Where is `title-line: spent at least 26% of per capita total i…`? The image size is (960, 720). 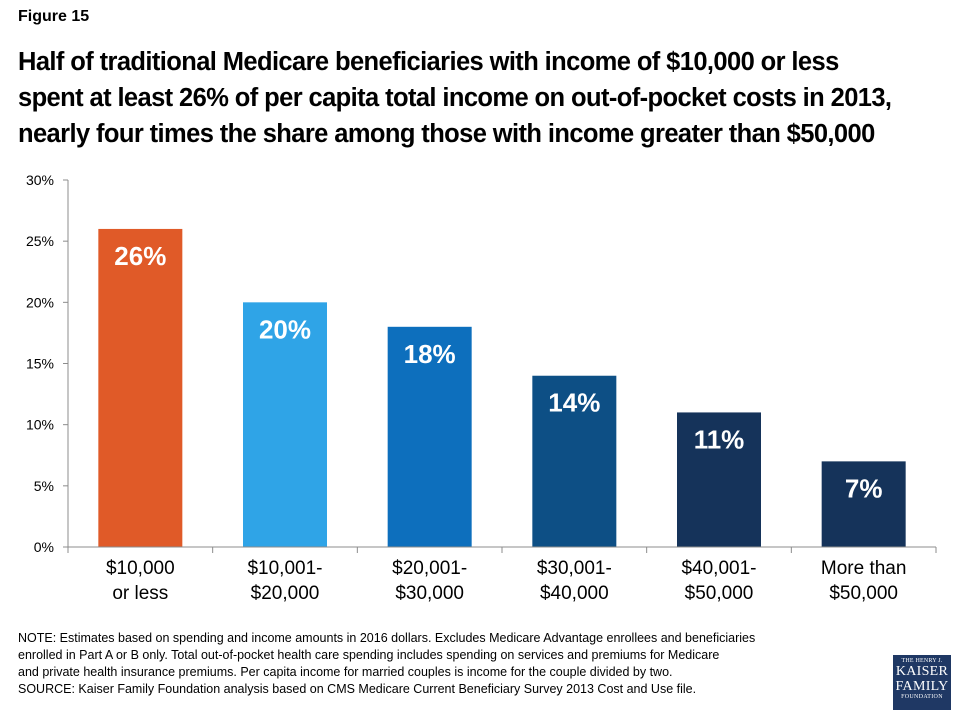
title-line: spent at least 26% of per capita total i… is located at coordinates (455, 98).